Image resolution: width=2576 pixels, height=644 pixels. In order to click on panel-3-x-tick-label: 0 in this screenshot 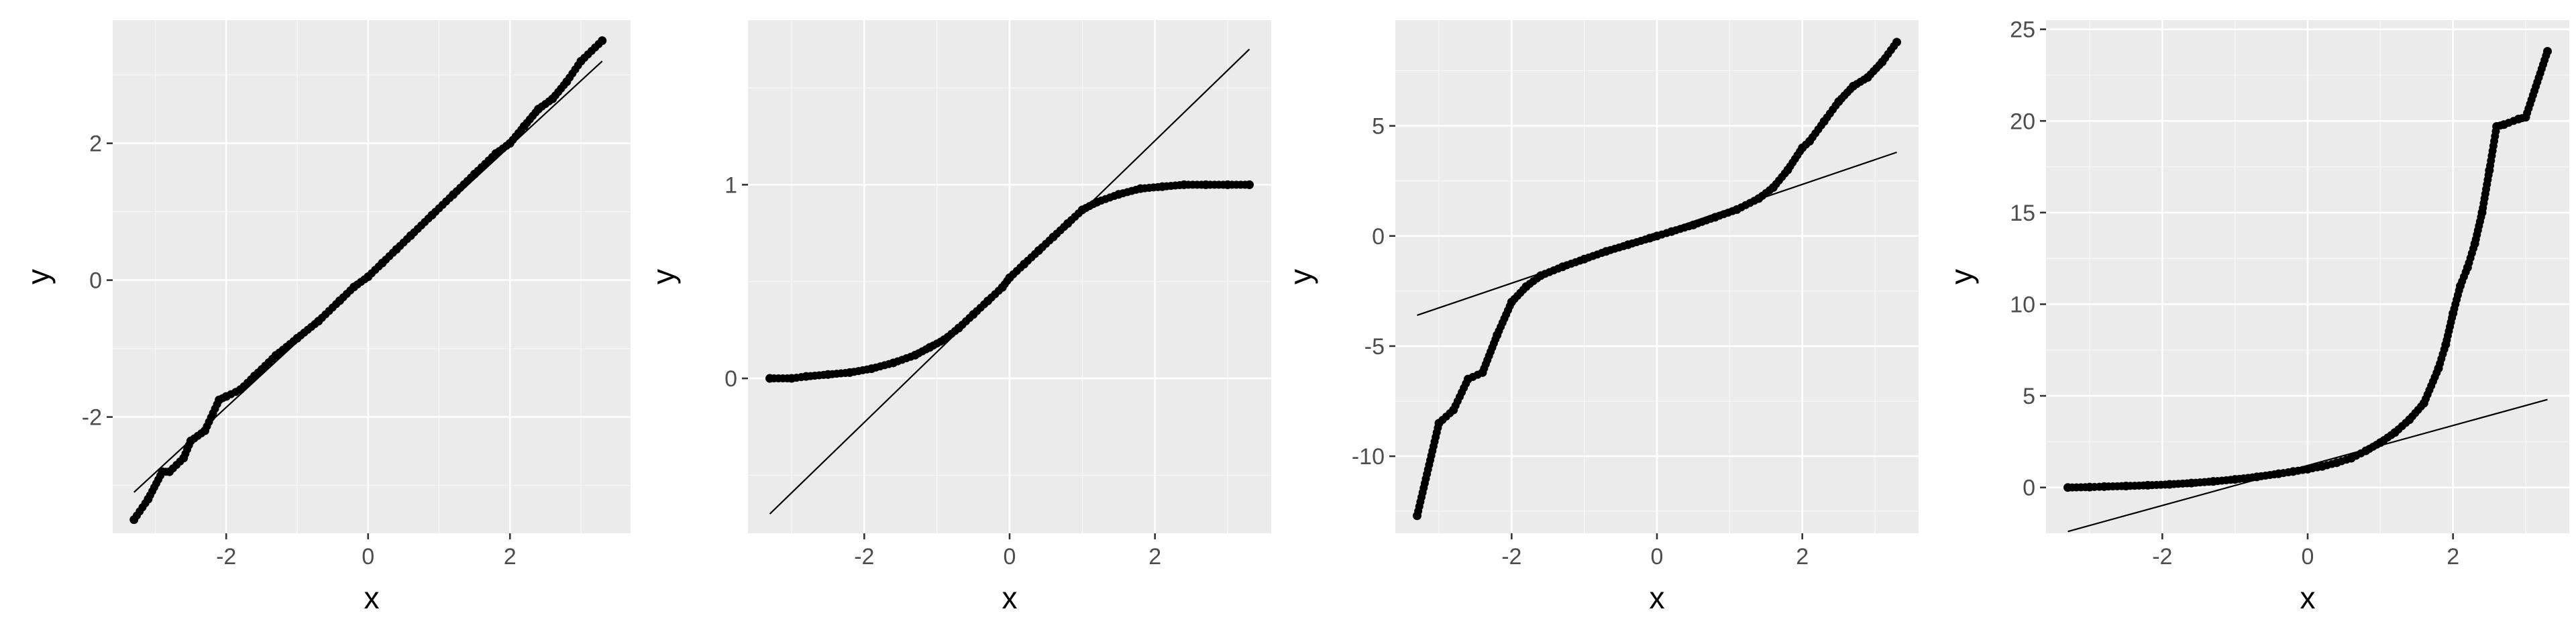, I will do `click(1657, 557)`.